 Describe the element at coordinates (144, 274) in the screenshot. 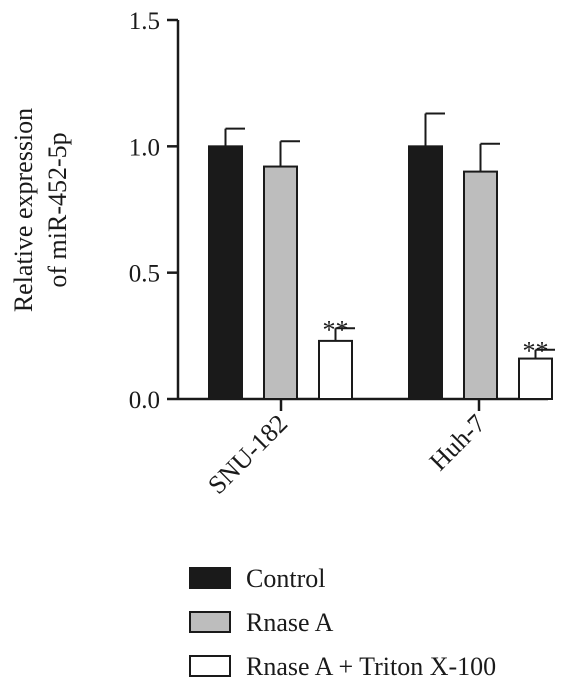

I see `y-tick-label: 0.5` at that location.